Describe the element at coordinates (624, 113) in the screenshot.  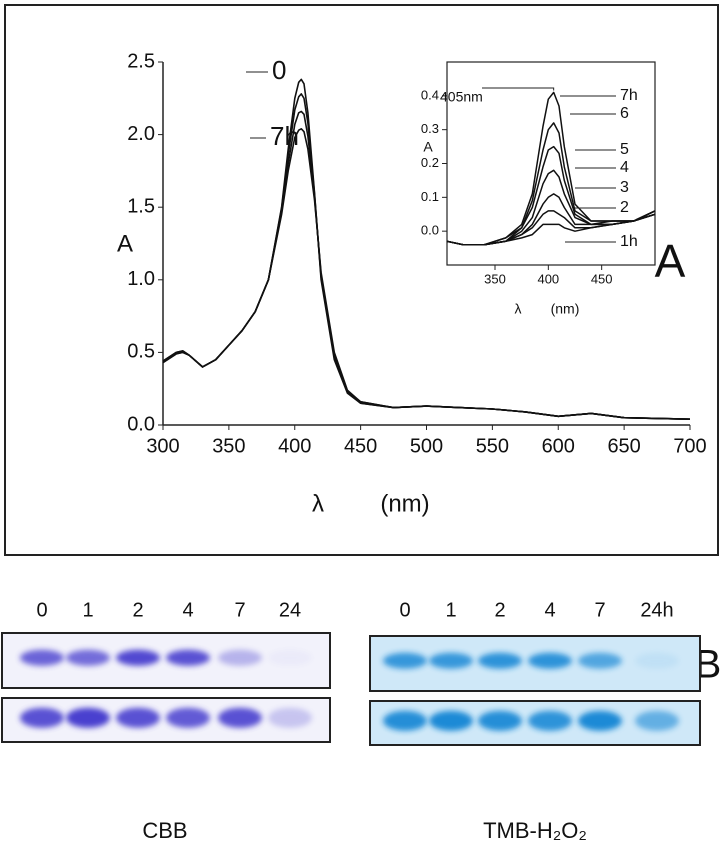
I see `series-label: 6` at that location.